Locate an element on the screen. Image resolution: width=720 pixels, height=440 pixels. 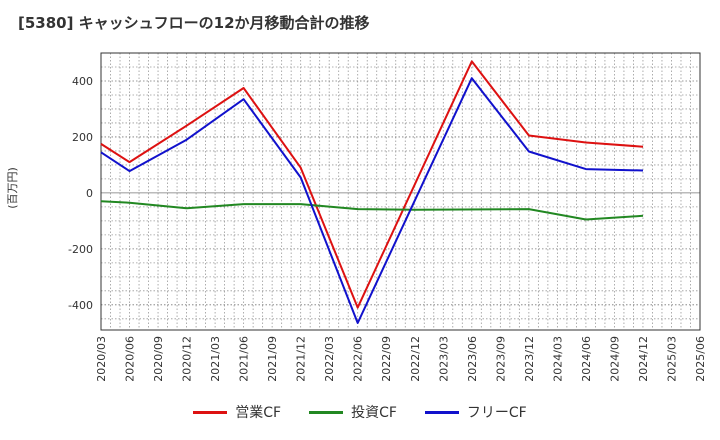
x-tick-label: 2021/09 is located at coordinates (272, 359).